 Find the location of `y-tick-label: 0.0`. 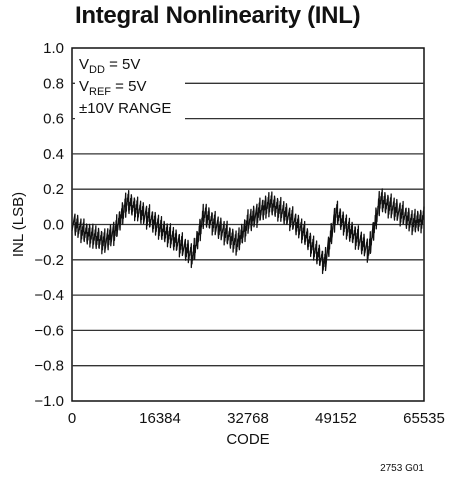

y-tick-label: 0.0 is located at coordinates (53, 225).